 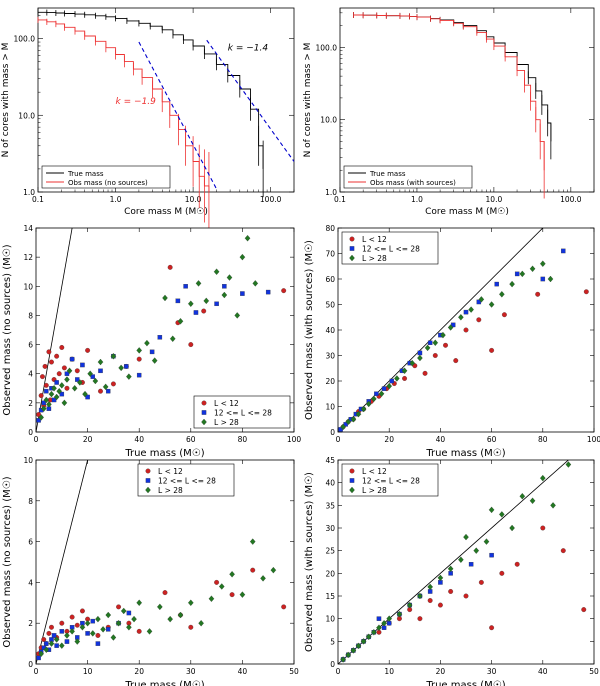 I want to click on x-tick-label: 50, so click(x=294, y=671).